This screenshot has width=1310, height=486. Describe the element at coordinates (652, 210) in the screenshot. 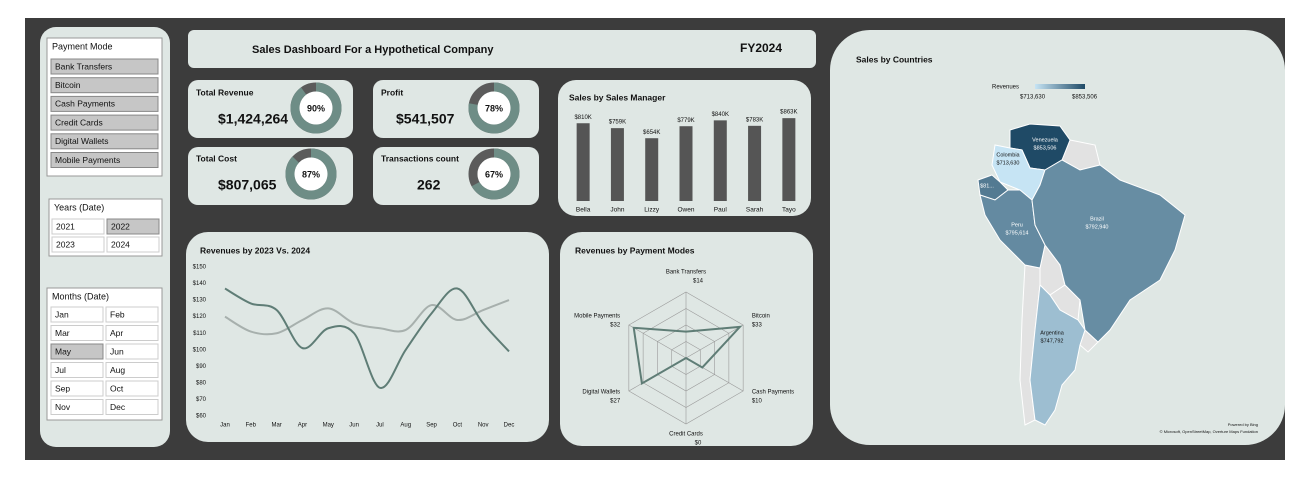

I see `x-tick-label: Lizzy` at that location.